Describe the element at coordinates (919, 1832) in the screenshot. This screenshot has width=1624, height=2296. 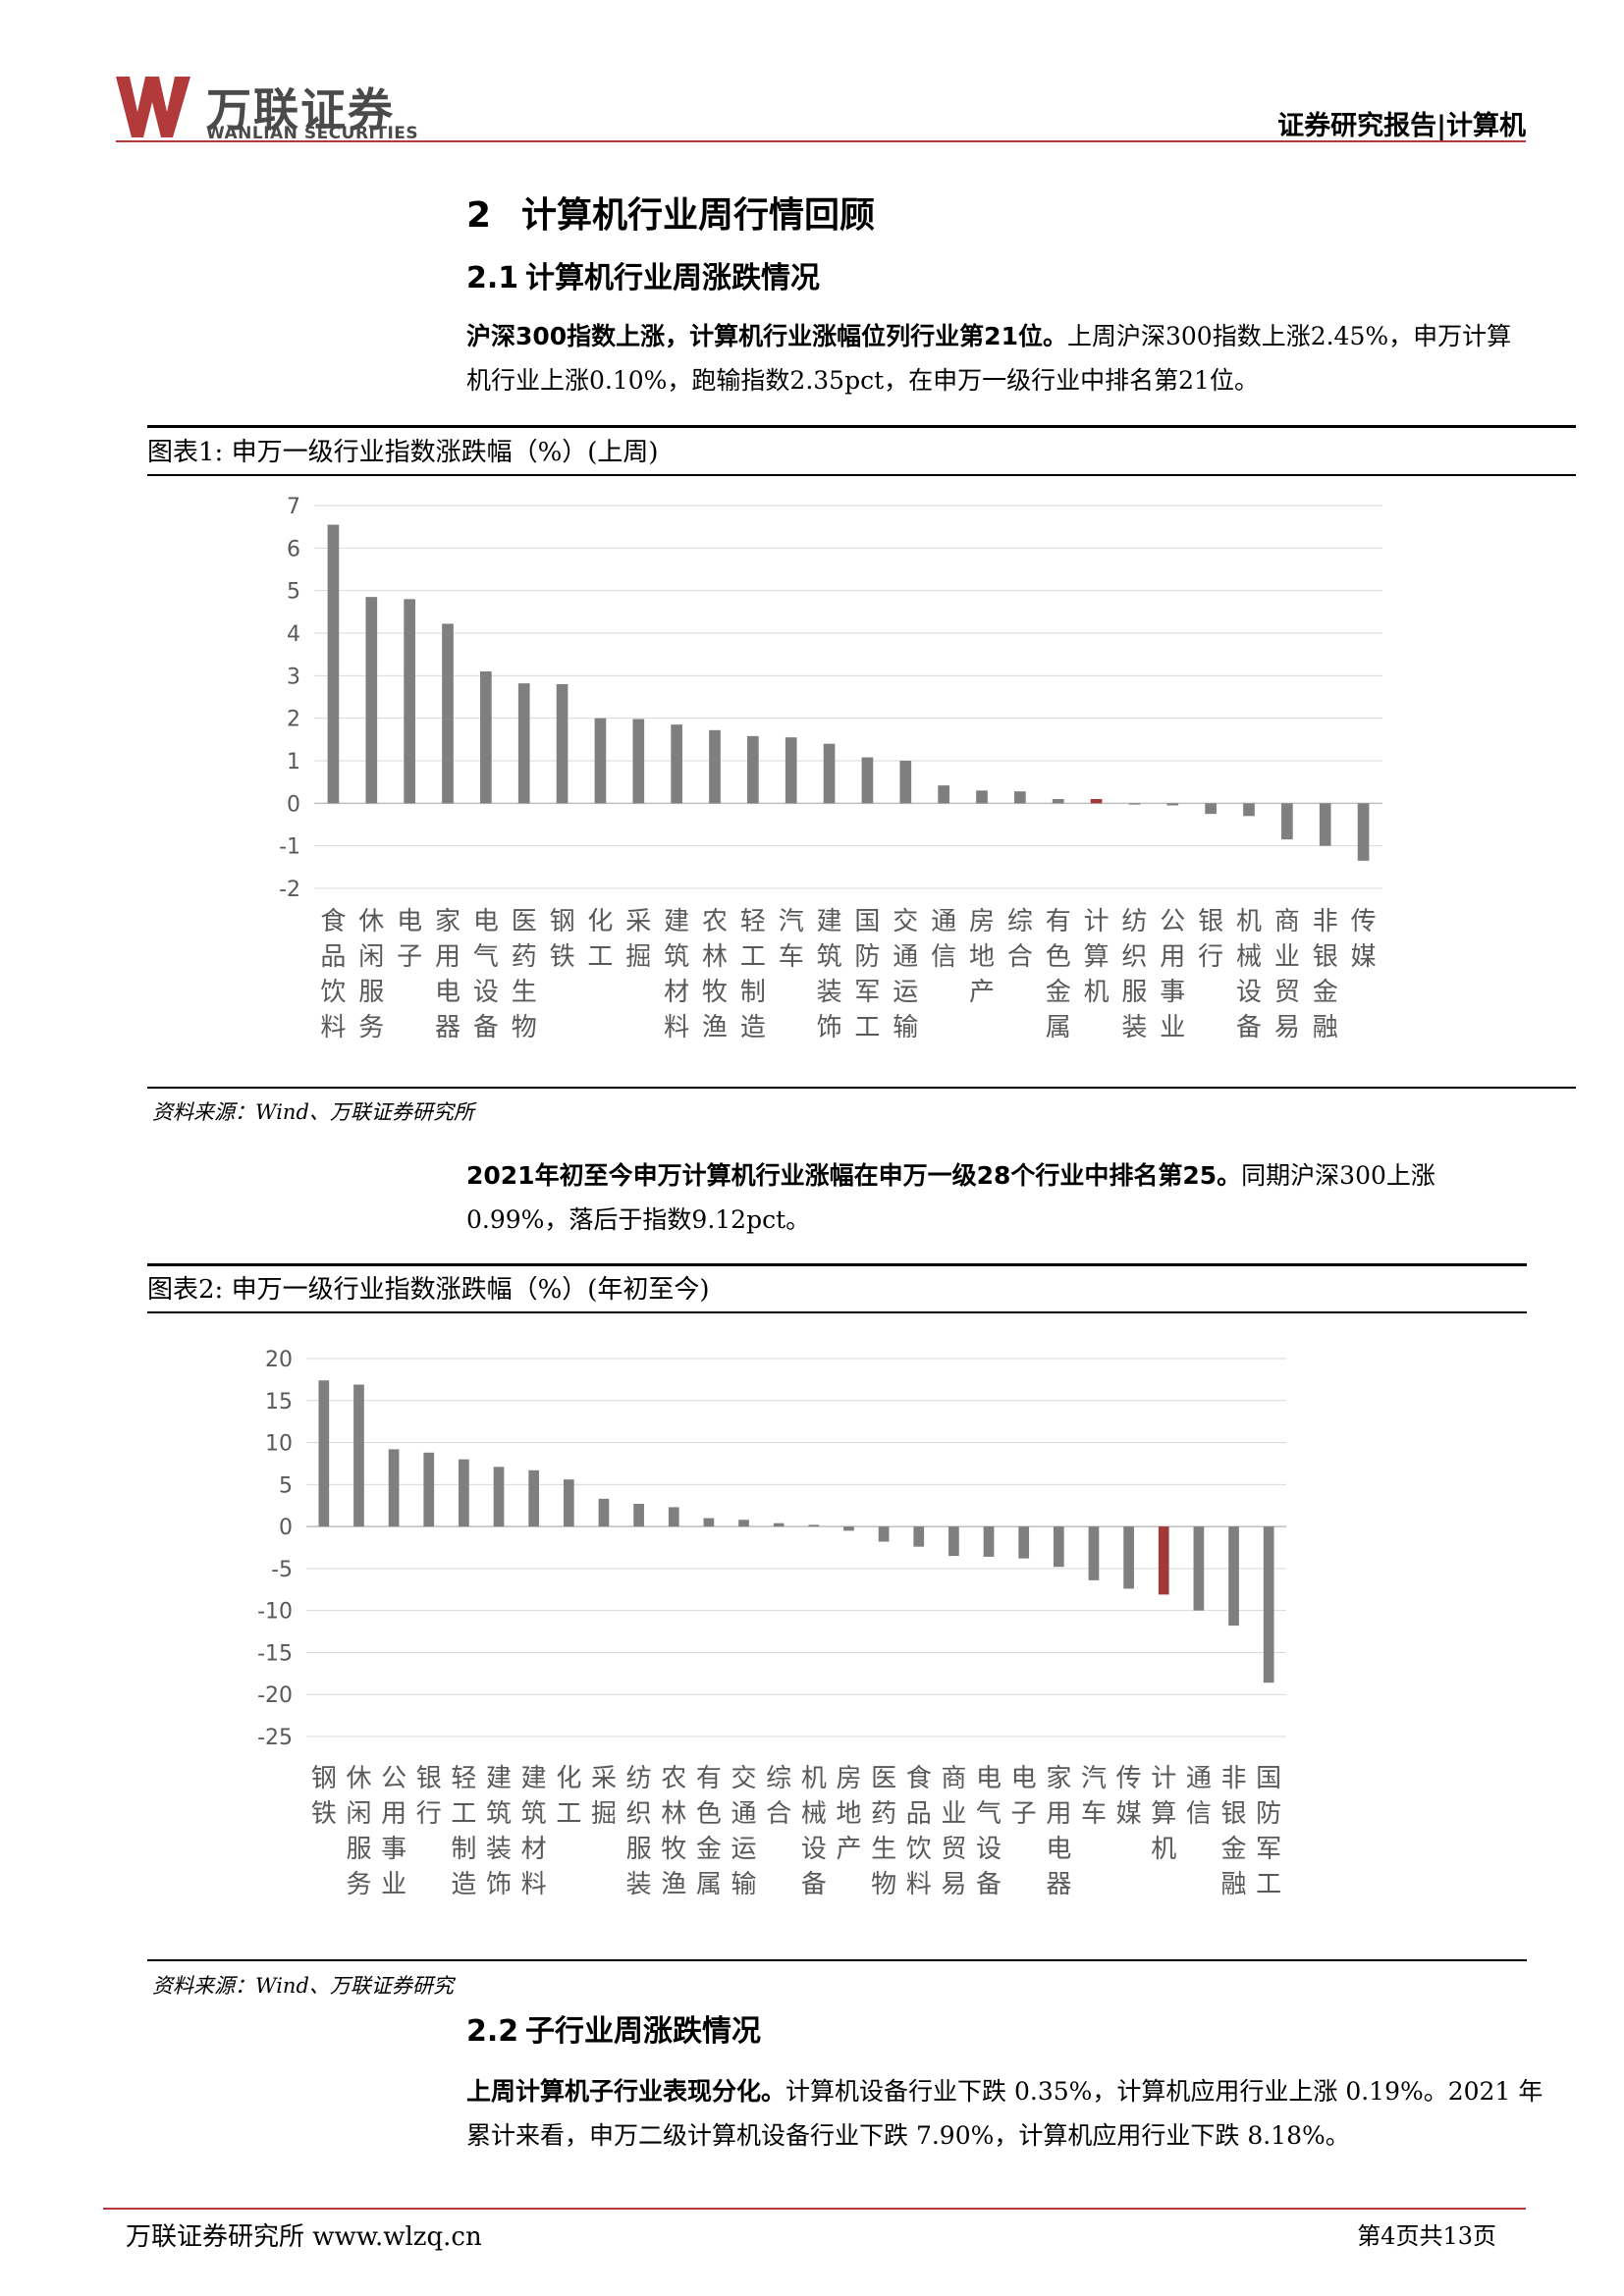
I see `x-tick-label: 食品饮料` at that location.